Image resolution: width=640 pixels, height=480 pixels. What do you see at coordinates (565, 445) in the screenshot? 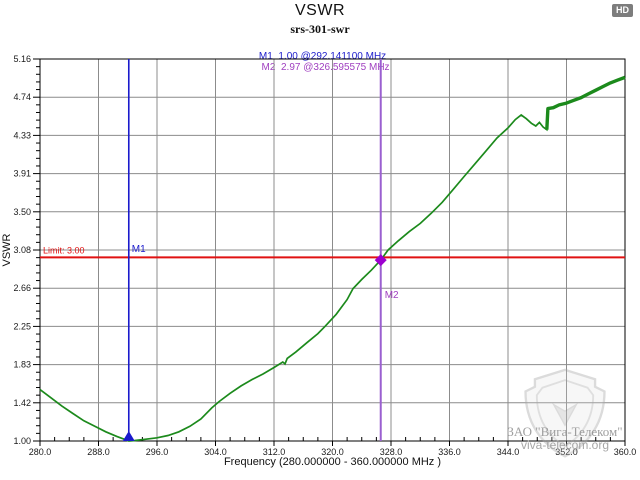
I see `watermark-site: viva-telecom.org` at bounding box center [565, 445].